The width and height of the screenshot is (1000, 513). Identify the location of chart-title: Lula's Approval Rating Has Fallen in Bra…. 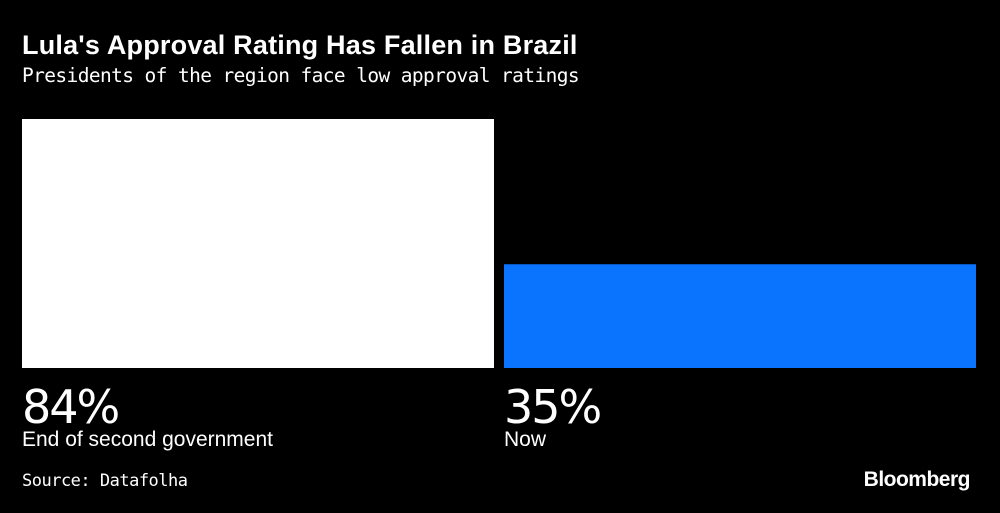
(300, 45).